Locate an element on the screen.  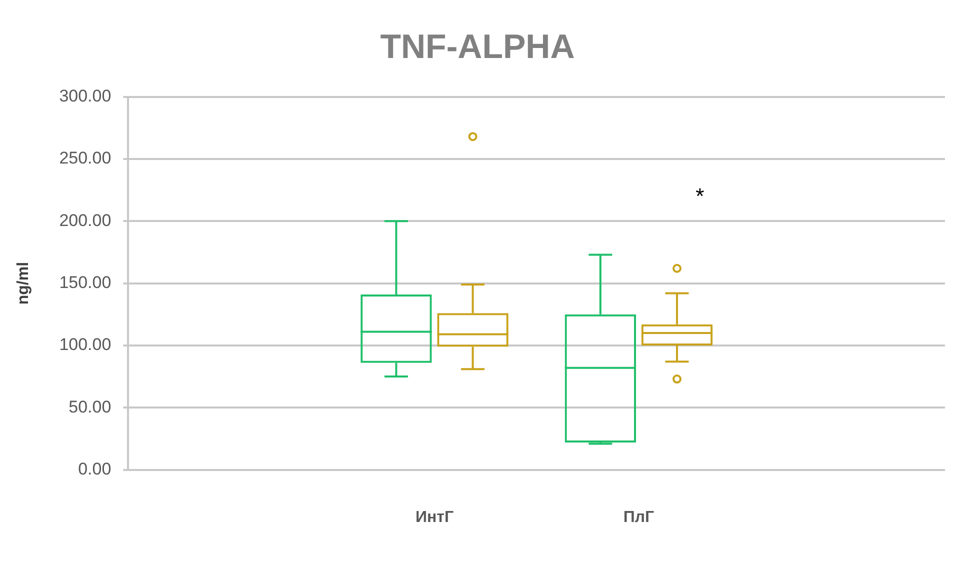
x-tick-label: ПлГ is located at coordinates (638, 517).